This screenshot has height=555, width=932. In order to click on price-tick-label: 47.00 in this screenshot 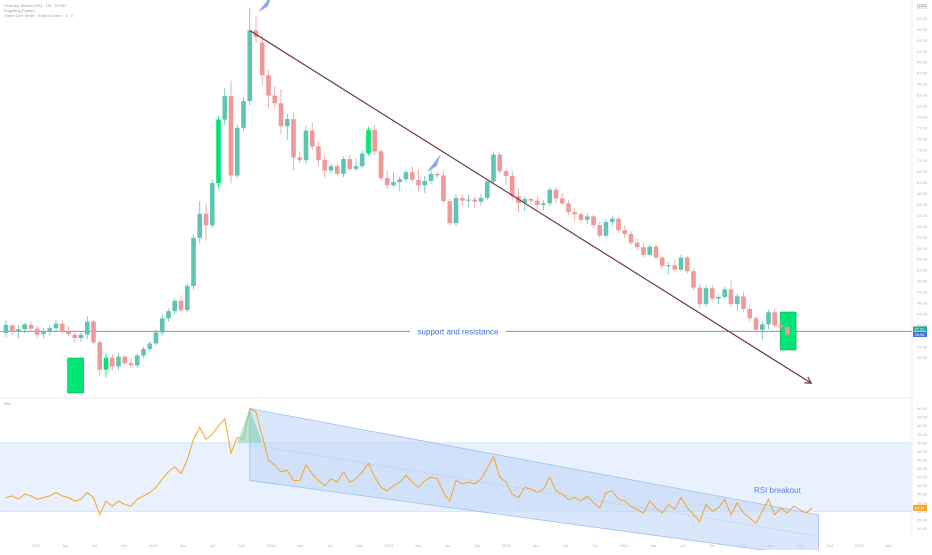, I will do `click(922, 292)`.